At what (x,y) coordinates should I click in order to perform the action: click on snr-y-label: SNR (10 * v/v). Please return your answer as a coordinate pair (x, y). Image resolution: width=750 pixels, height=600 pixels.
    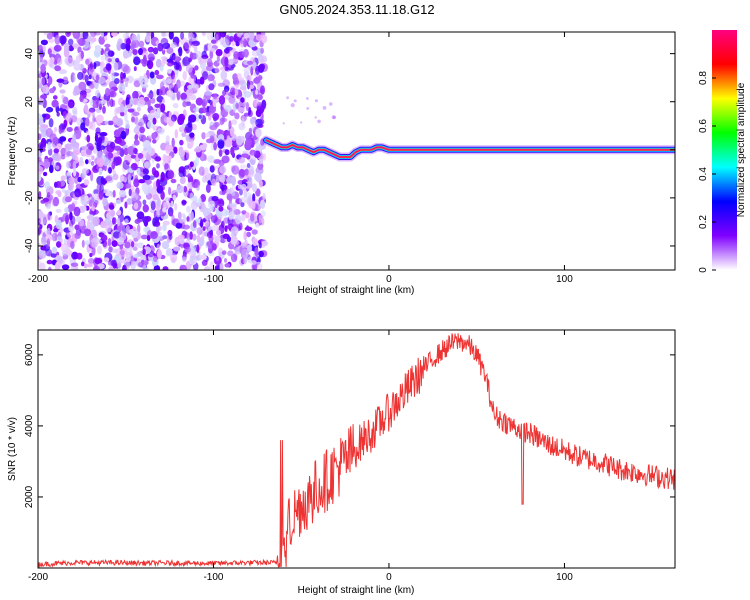
    Looking at the image, I should click on (12, 449).